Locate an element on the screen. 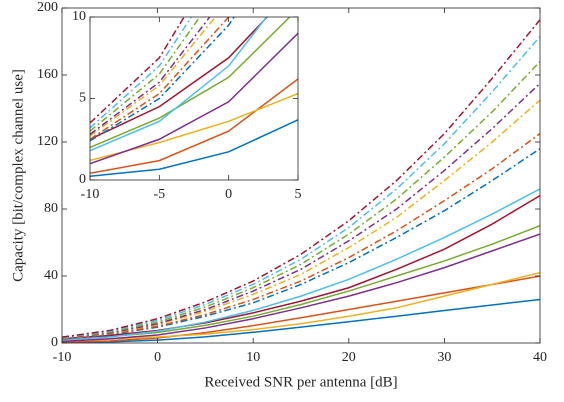 This screenshot has height=402, width=564. x-tick-label: 20 is located at coordinates (349, 357).